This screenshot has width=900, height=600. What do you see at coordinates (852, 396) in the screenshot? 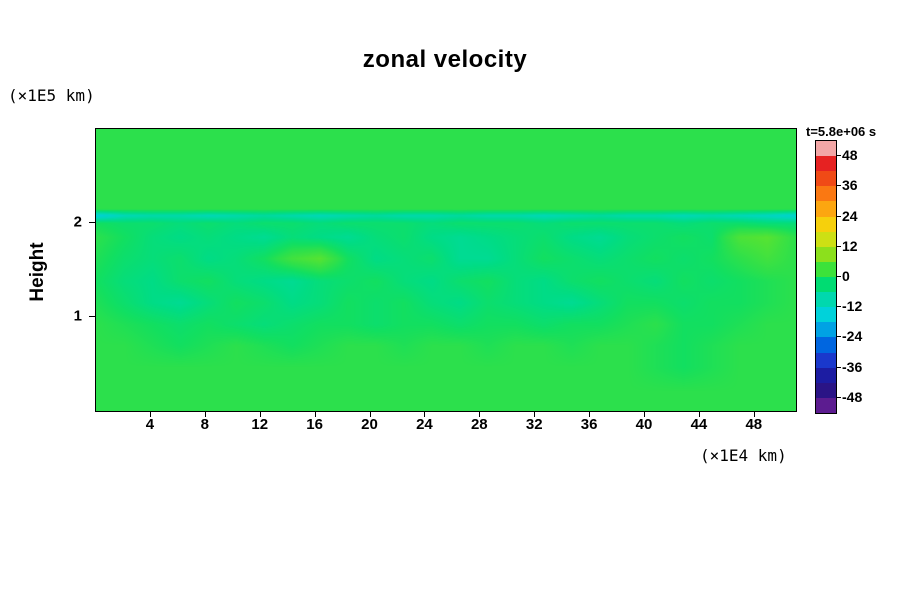
I see `colorbar-tick-label: -48` at bounding box center [852, 396].